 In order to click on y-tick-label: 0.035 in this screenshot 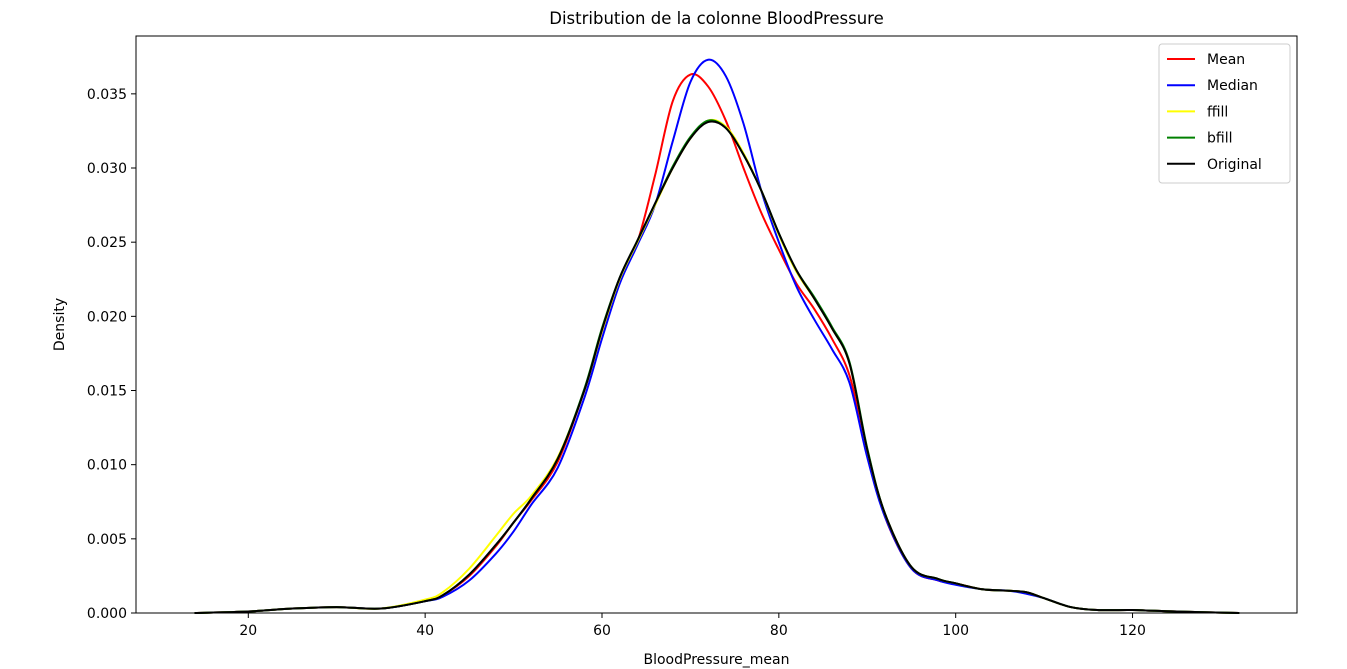, I will do `click(107, 95)`.